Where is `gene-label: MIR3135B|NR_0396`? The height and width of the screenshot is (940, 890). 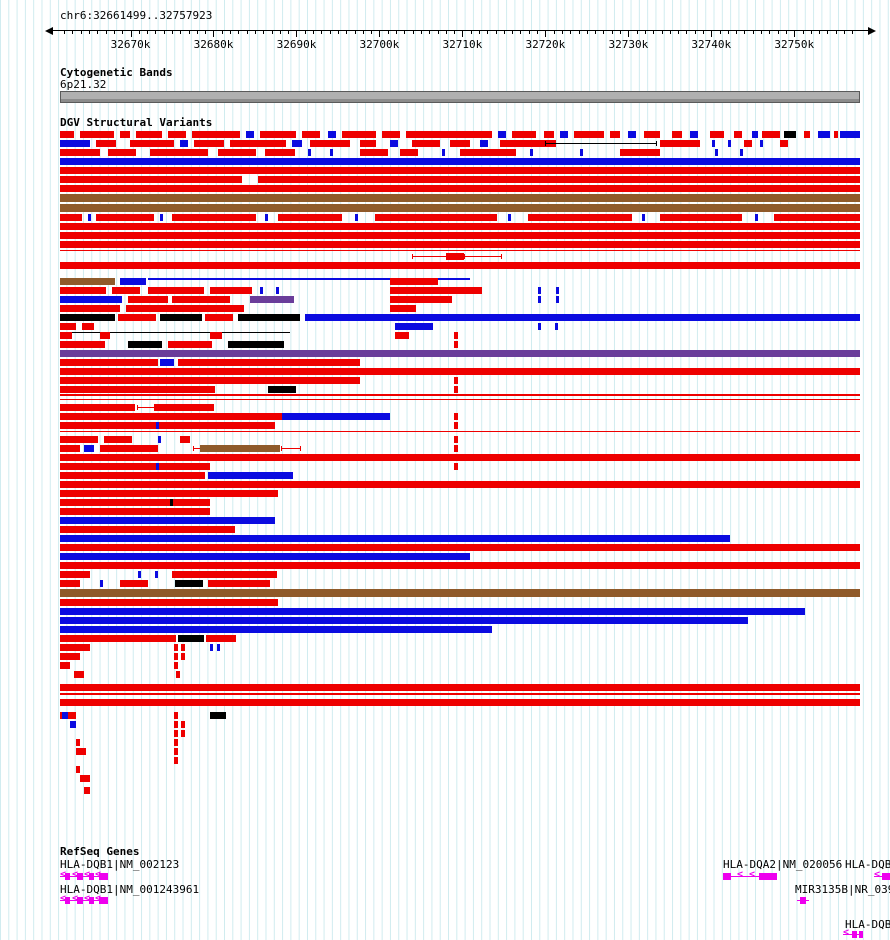 gene-label: MIR3135B|NR_0396 is located at coordinates (842, 889).